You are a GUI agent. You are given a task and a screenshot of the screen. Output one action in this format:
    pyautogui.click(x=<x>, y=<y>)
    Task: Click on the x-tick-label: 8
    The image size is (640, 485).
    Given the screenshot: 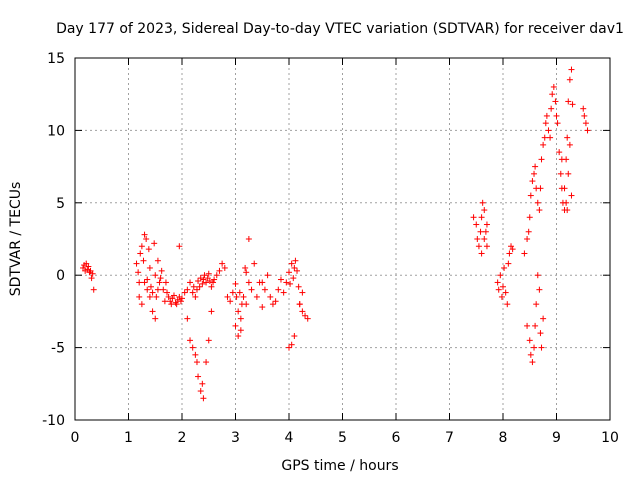 What is the action you would take?
    pyautogui.click(x=503, y=438)
    